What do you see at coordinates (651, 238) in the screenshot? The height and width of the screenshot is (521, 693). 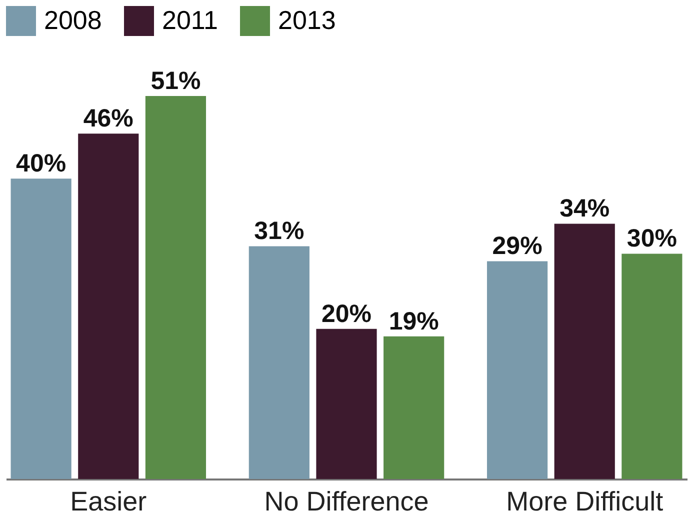 I see `data-label: 30%` at bounding box center [651, 238].